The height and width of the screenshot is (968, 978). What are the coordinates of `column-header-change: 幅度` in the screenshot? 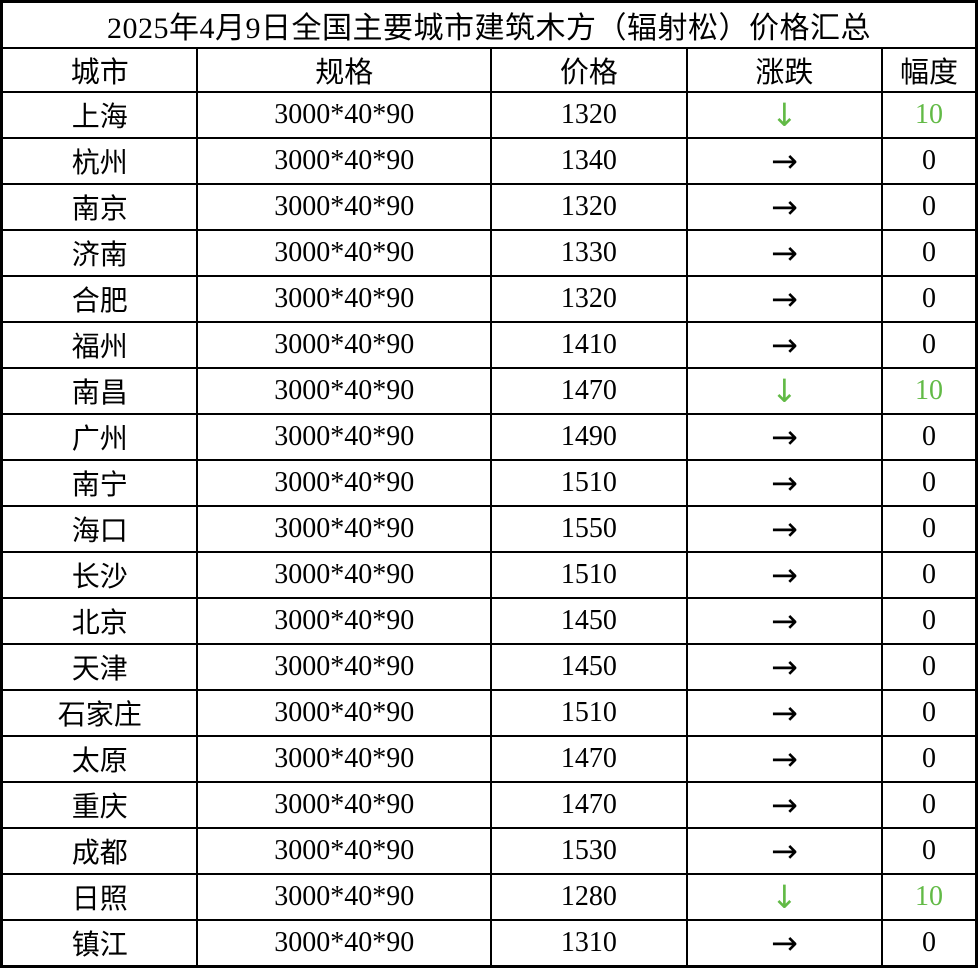 It's located at (929, 70).